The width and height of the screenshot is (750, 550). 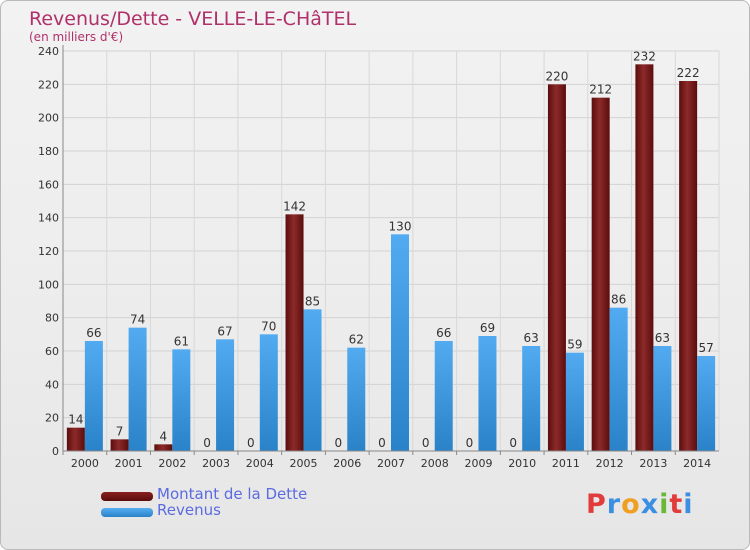 I want to click on data-label-revenue: 67, so click(x=224, y=331).